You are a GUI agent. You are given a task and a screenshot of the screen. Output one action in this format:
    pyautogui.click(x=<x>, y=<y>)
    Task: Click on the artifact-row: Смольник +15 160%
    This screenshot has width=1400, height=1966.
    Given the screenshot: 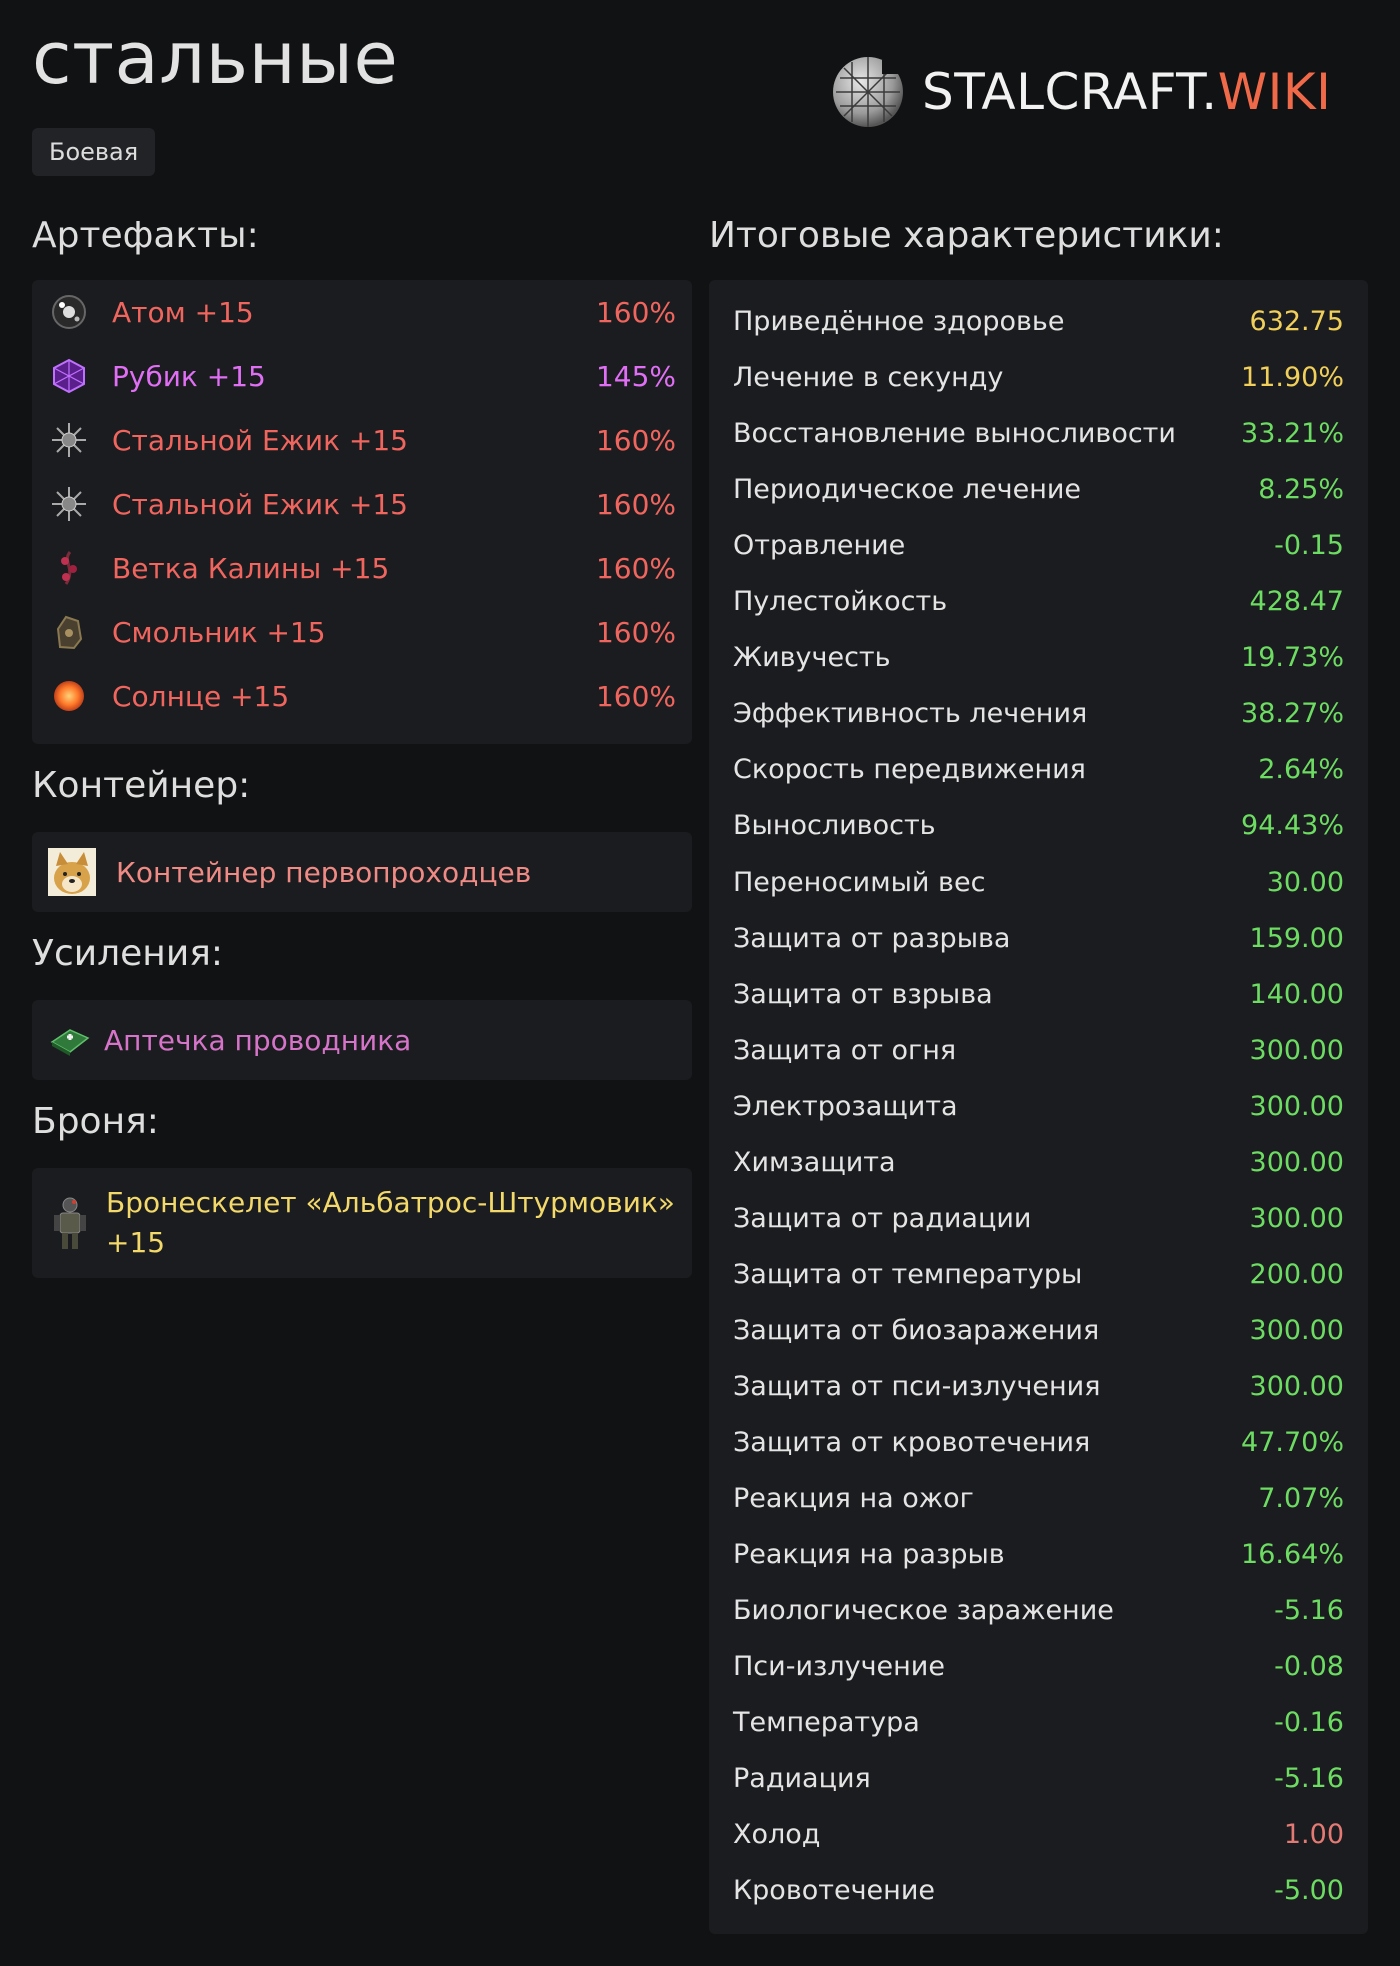 What is the action you would take?
    pyautogui.click(x=362, y=632)
    